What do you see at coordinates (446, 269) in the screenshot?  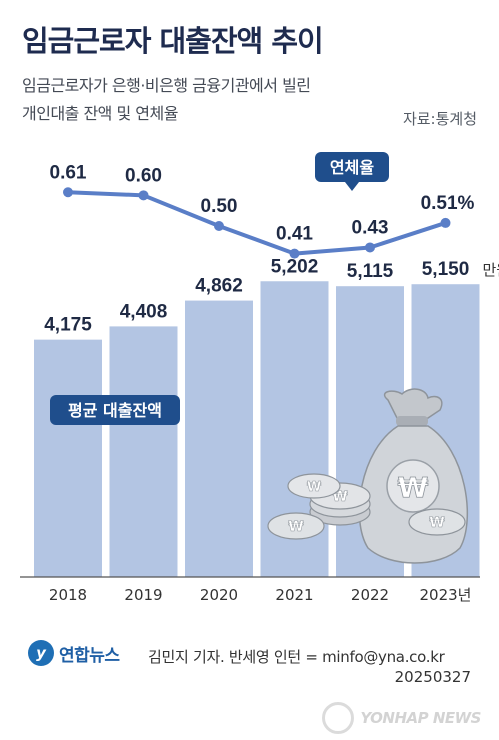 I see `bar-value-label: 5,150` at bounding box center [446, 269].